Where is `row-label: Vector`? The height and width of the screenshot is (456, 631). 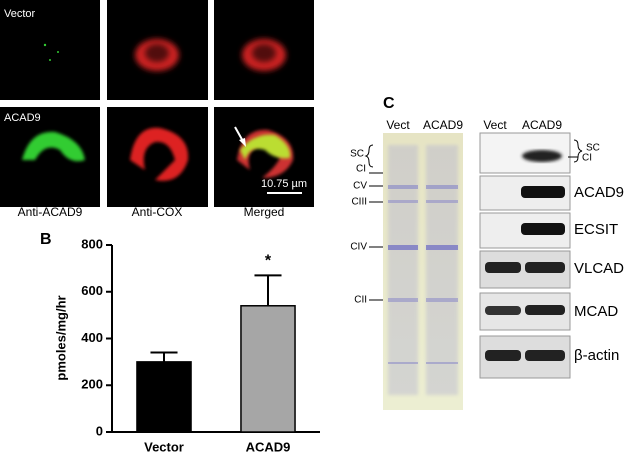
row-label: Vector is located at coordinates (20, 14).